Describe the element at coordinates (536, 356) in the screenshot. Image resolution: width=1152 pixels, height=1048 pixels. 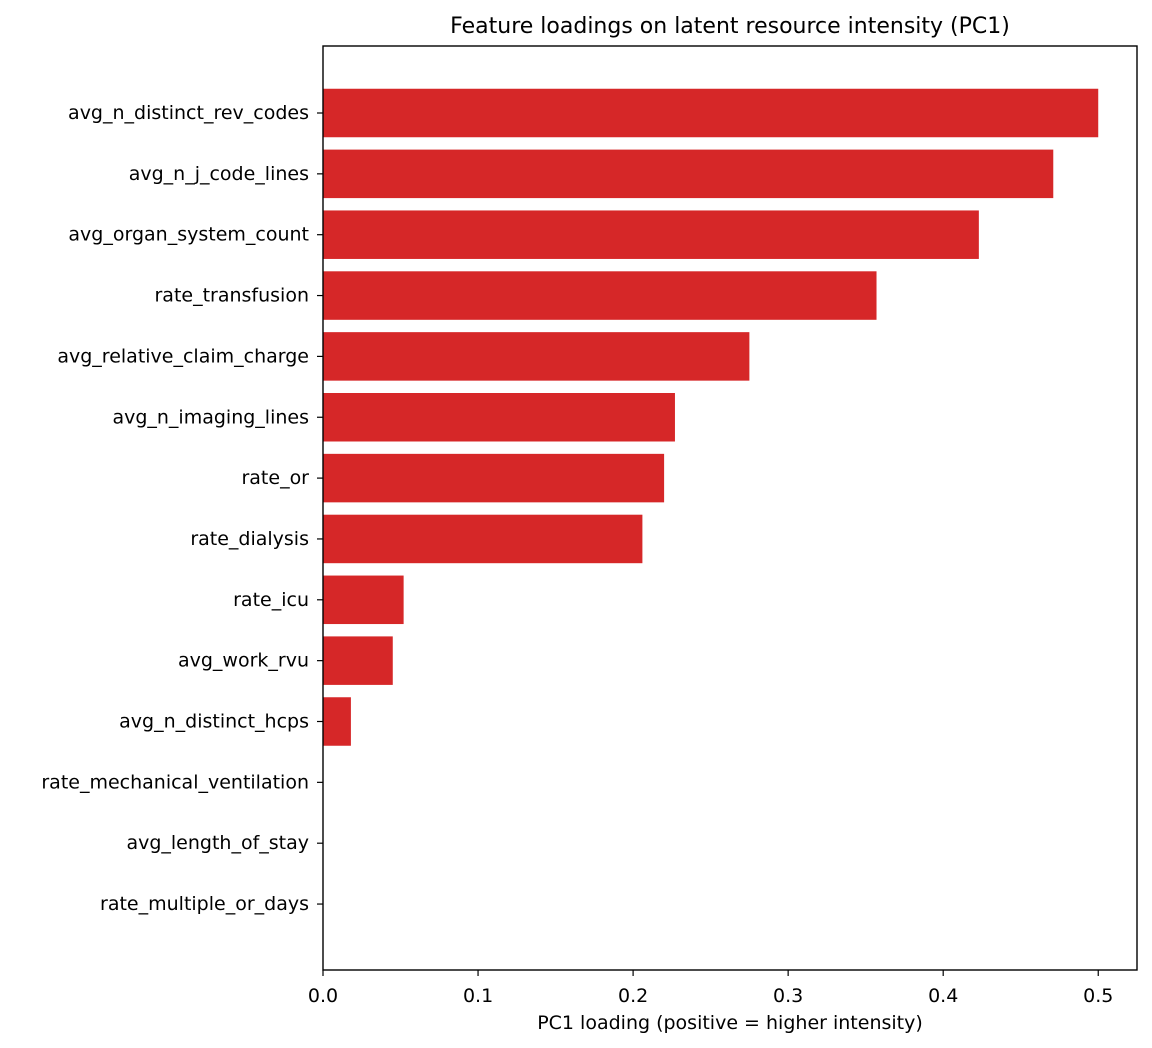
I see `bar-avg_relative_claim_charge` at that location.